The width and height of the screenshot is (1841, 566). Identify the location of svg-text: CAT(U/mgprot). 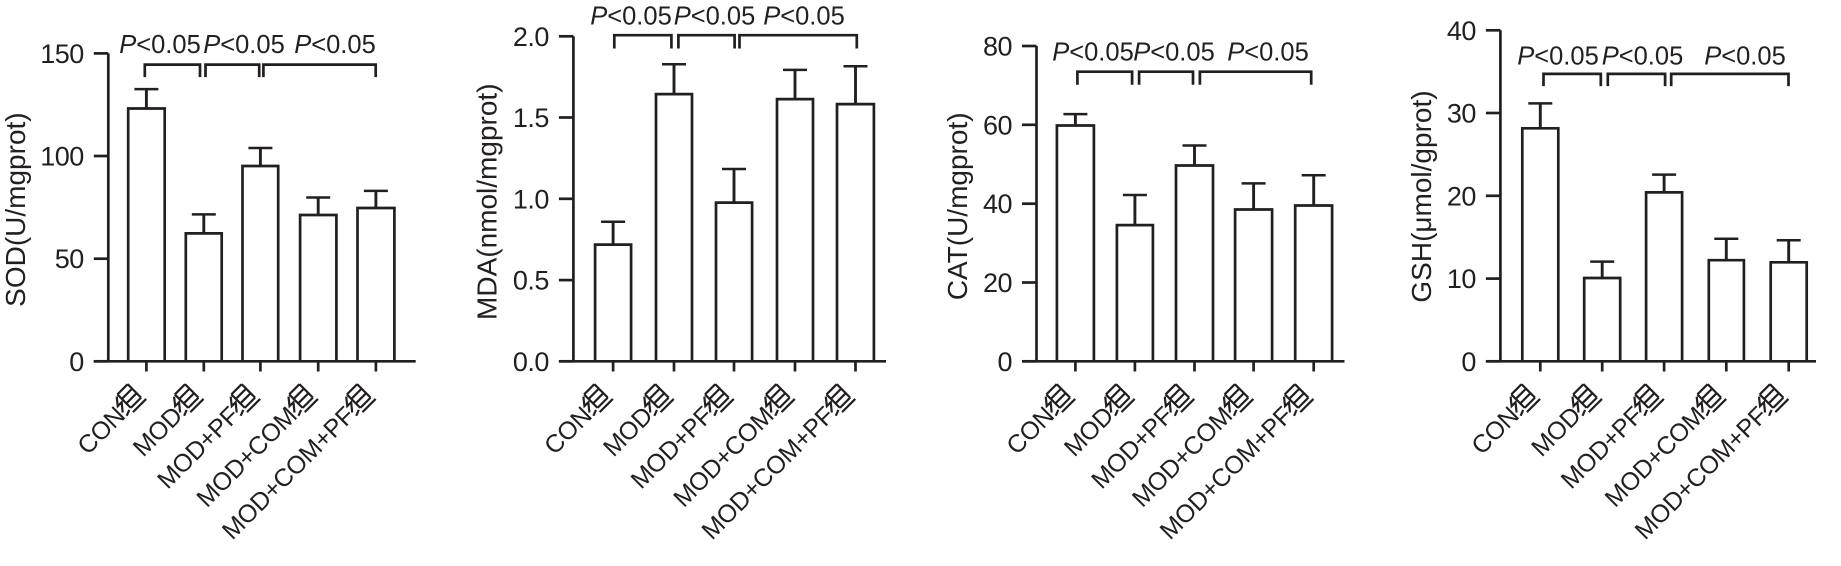
(957, 206).